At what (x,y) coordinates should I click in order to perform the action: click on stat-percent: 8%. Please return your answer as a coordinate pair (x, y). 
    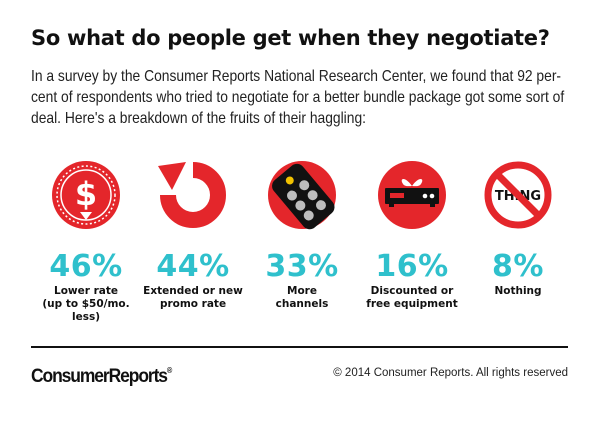
    Looking at the image, I should click on (518, 266).